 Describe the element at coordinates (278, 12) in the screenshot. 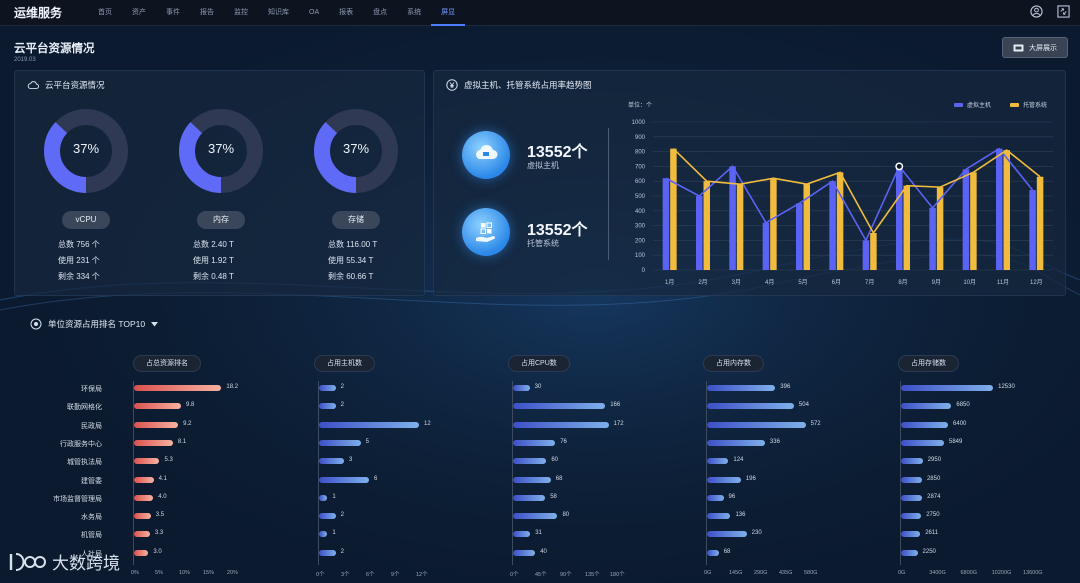

I see `nav-item-5: 知识库` at that location.